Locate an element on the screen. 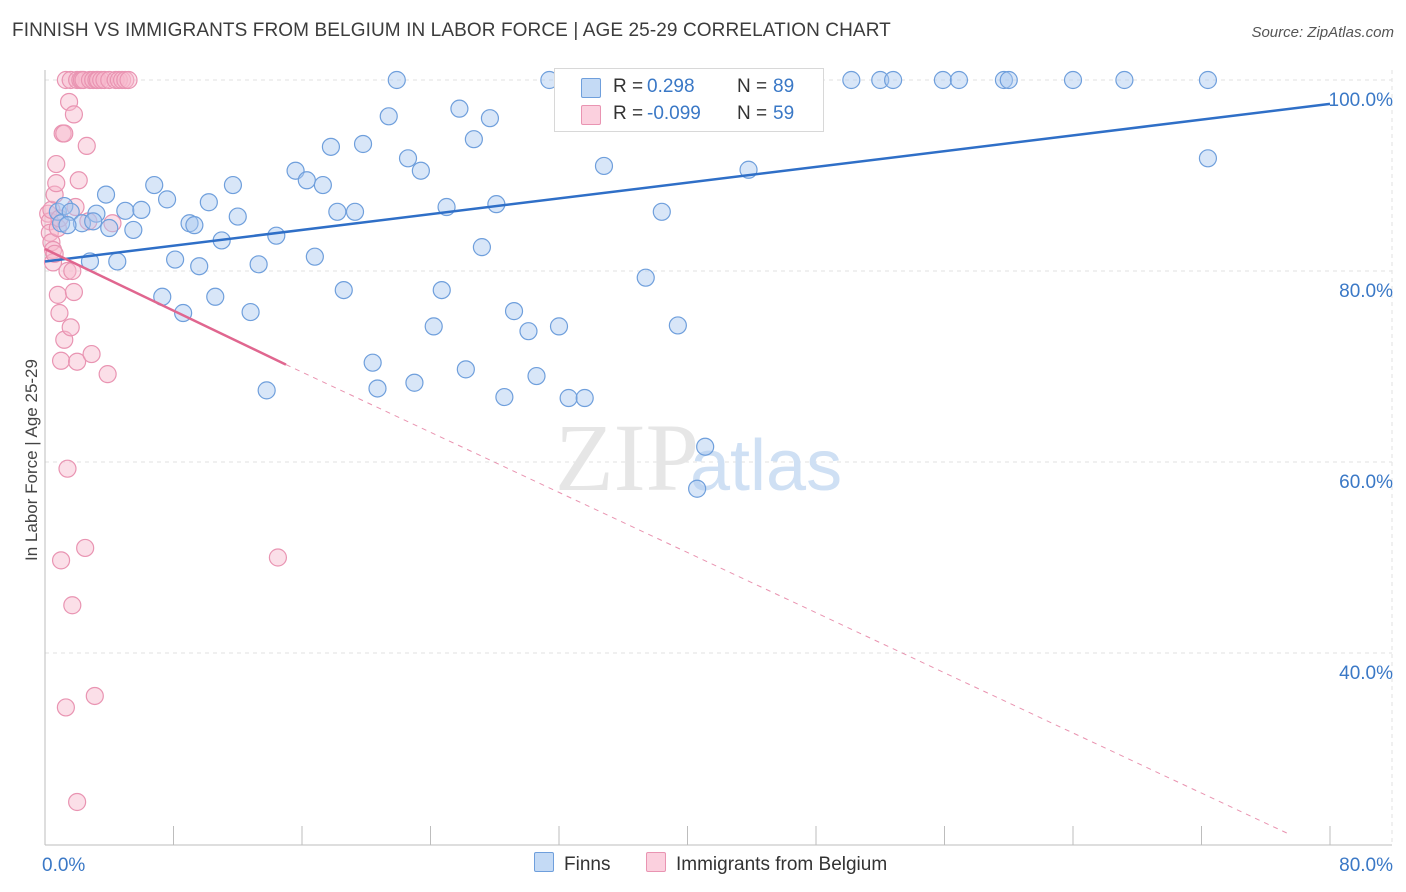 The width and height of the screenshot is (1406, 892). belgium-n-value: 59 is located at coordinates (784, 113).